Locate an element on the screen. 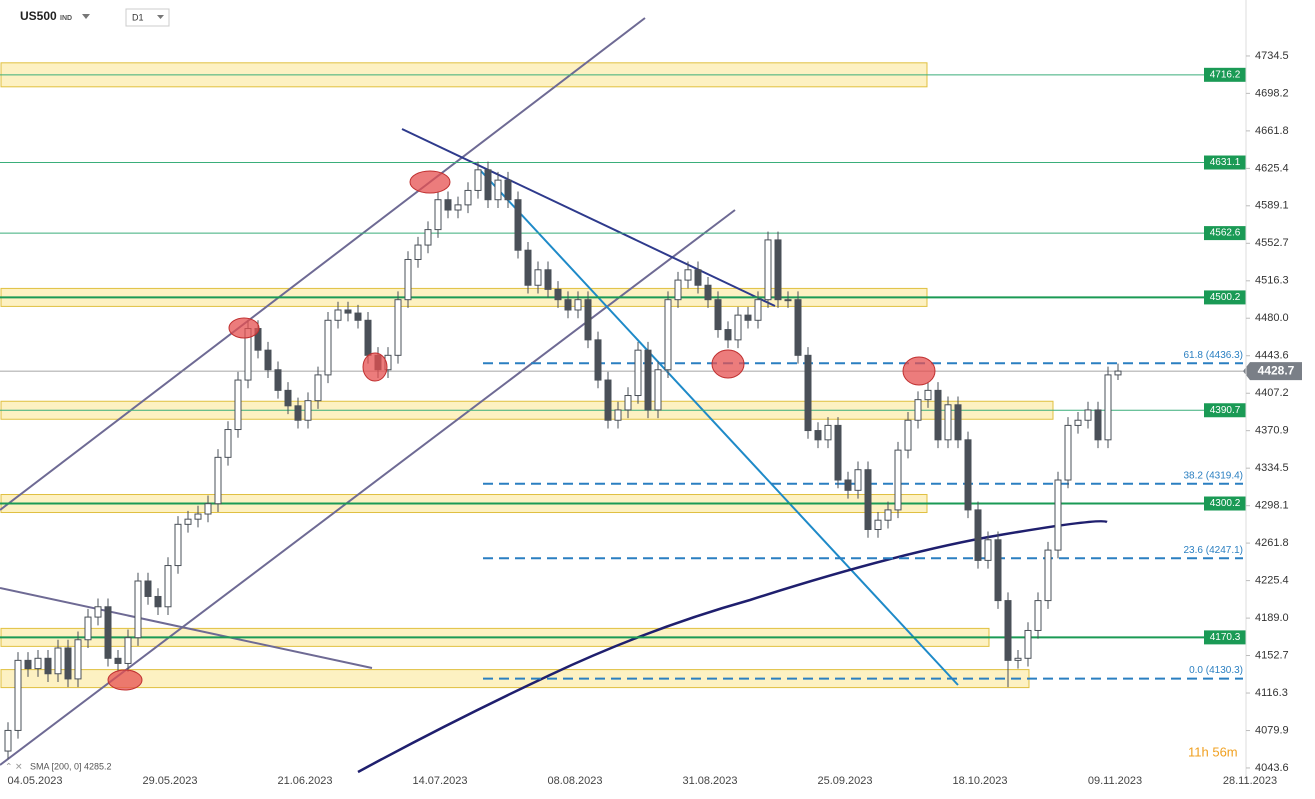 This screenshot has width=1315, height=799. y-tick-label: 4407.2 is located at coordinates (1272, 393).